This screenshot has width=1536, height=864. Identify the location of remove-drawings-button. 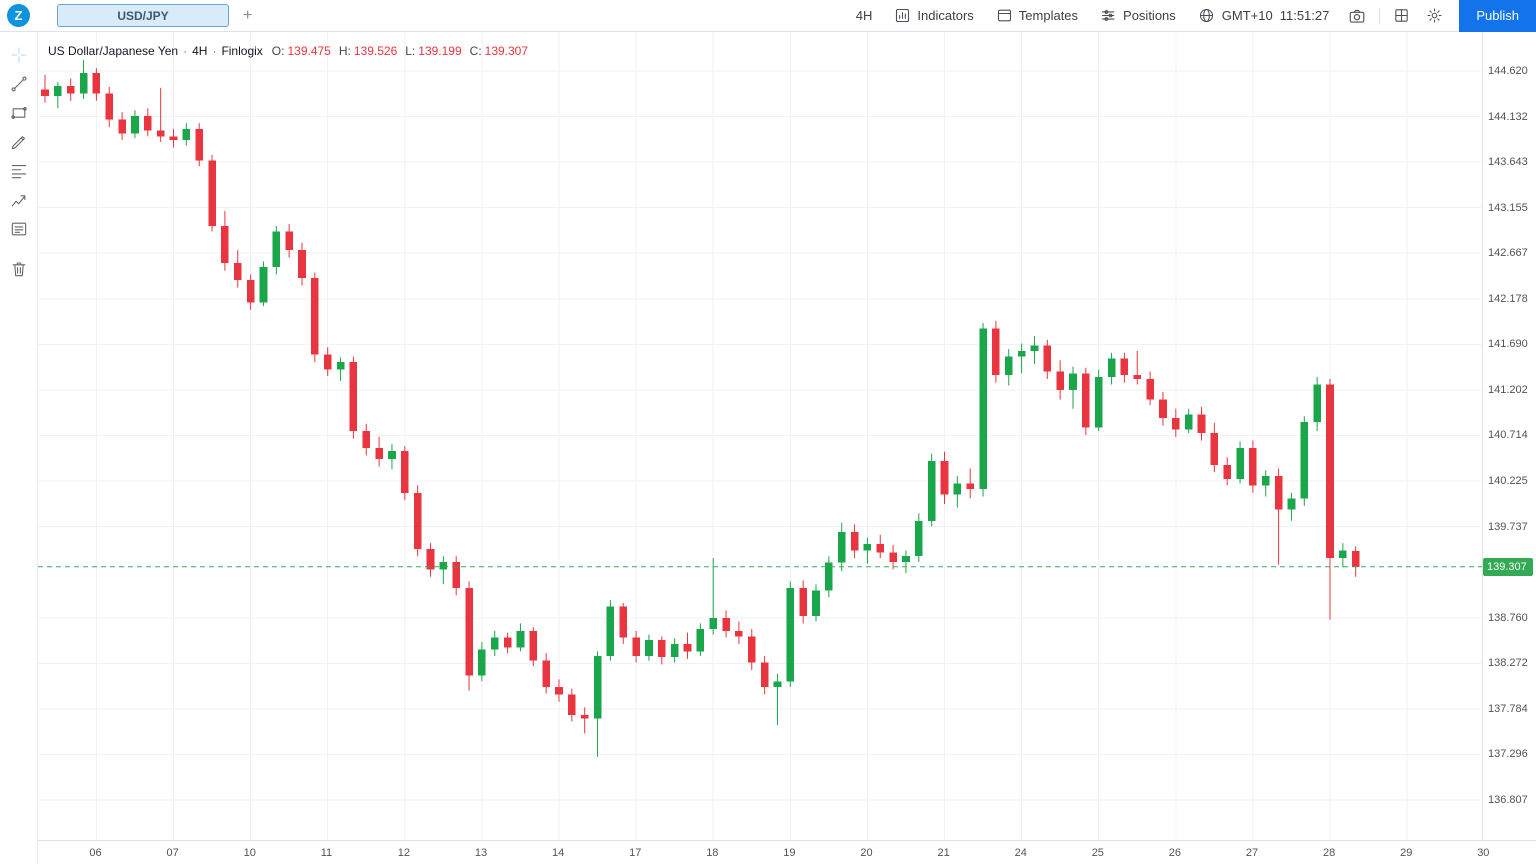
(19, 269).